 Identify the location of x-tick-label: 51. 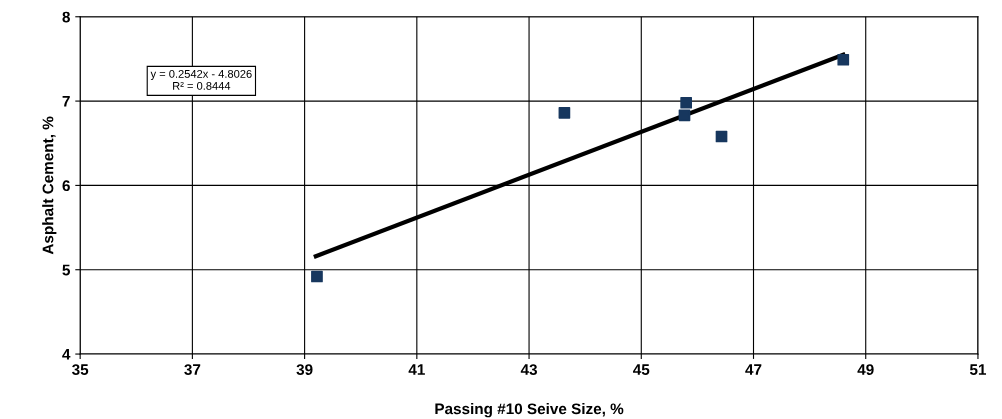
(978, 369).